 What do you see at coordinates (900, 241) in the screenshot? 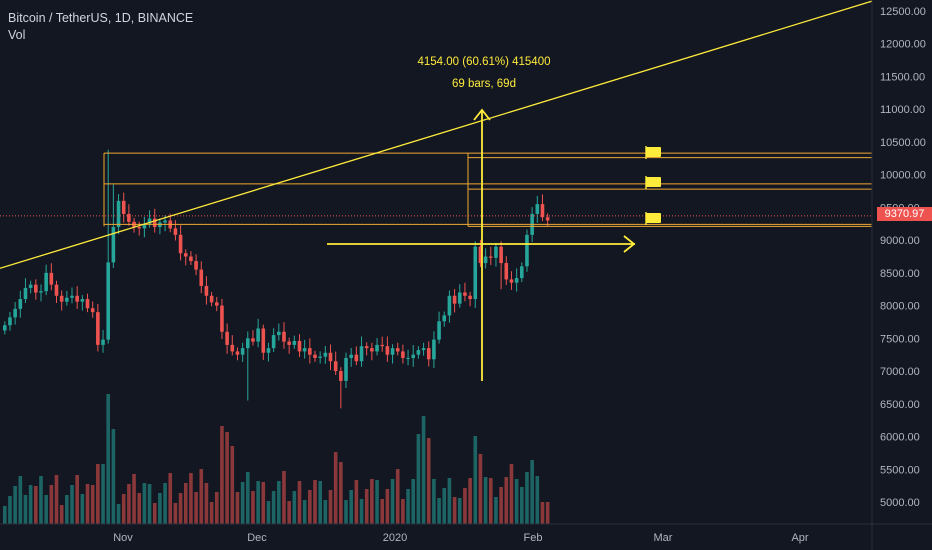
I see `y-tick-label: 9000.00` at bounding box center [900, 241].